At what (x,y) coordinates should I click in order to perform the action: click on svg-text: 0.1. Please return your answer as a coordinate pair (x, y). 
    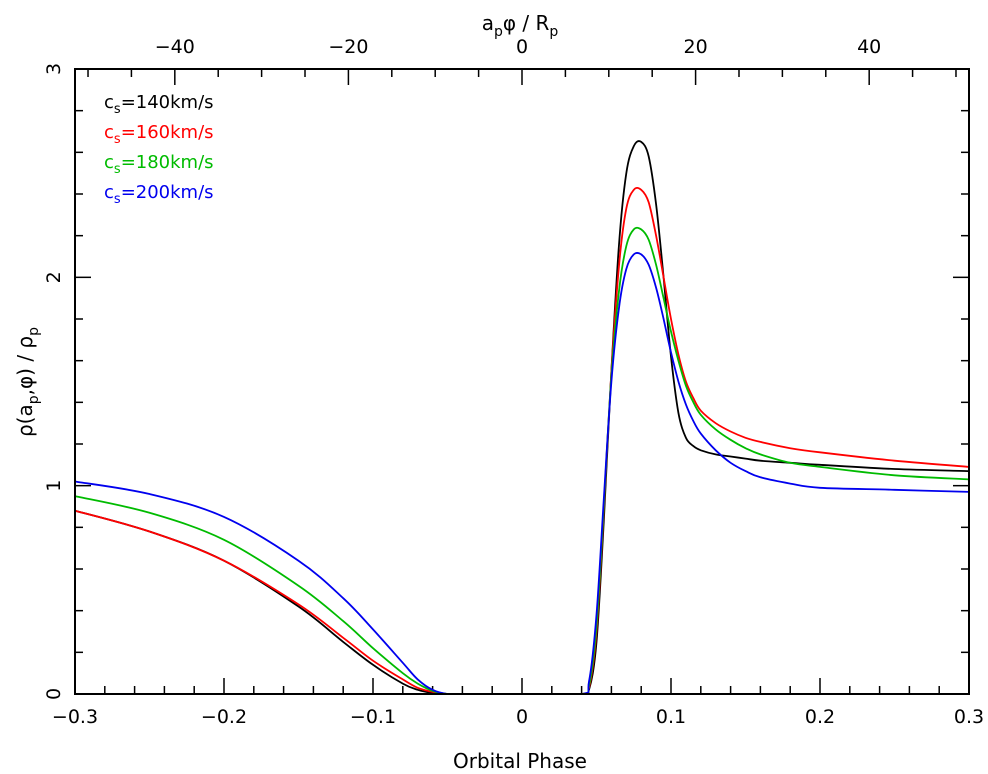
    Looking at the image, I should click on (671, 717).